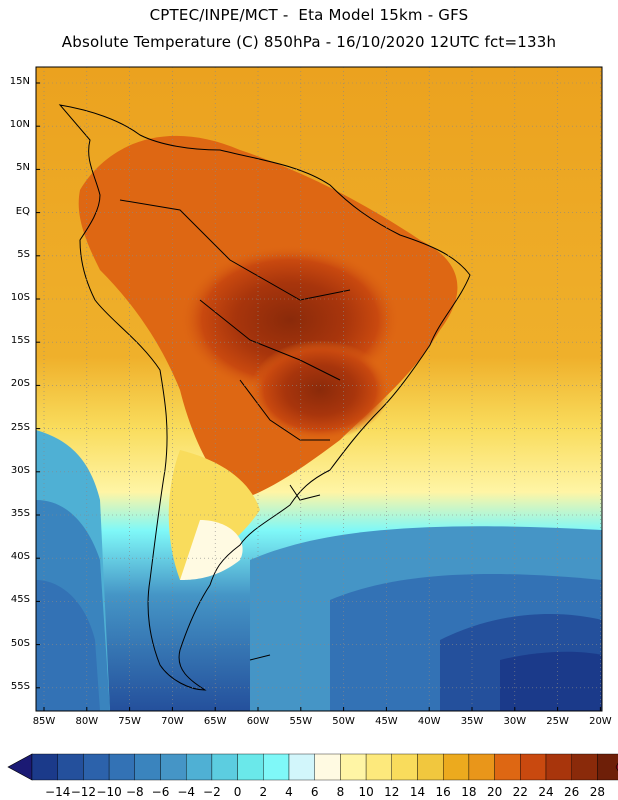 The height and width of the screenshot is (800, 618). I want to click on lon-label: 60W, so click(258, 721).